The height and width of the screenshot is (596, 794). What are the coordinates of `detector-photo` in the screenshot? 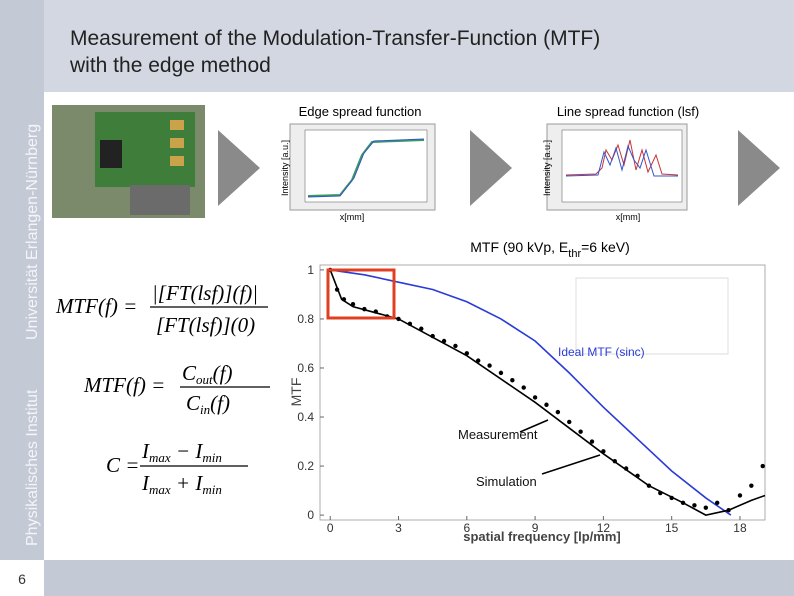 It's located at (128, 161).